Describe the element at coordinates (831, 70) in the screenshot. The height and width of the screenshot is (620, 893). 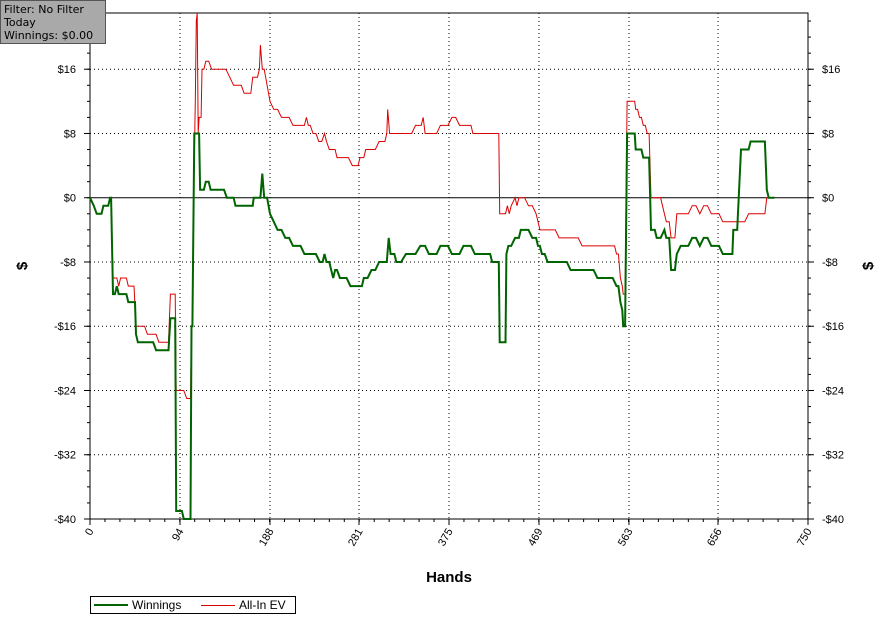
I see `y-tick-label-right: $16` at that location.